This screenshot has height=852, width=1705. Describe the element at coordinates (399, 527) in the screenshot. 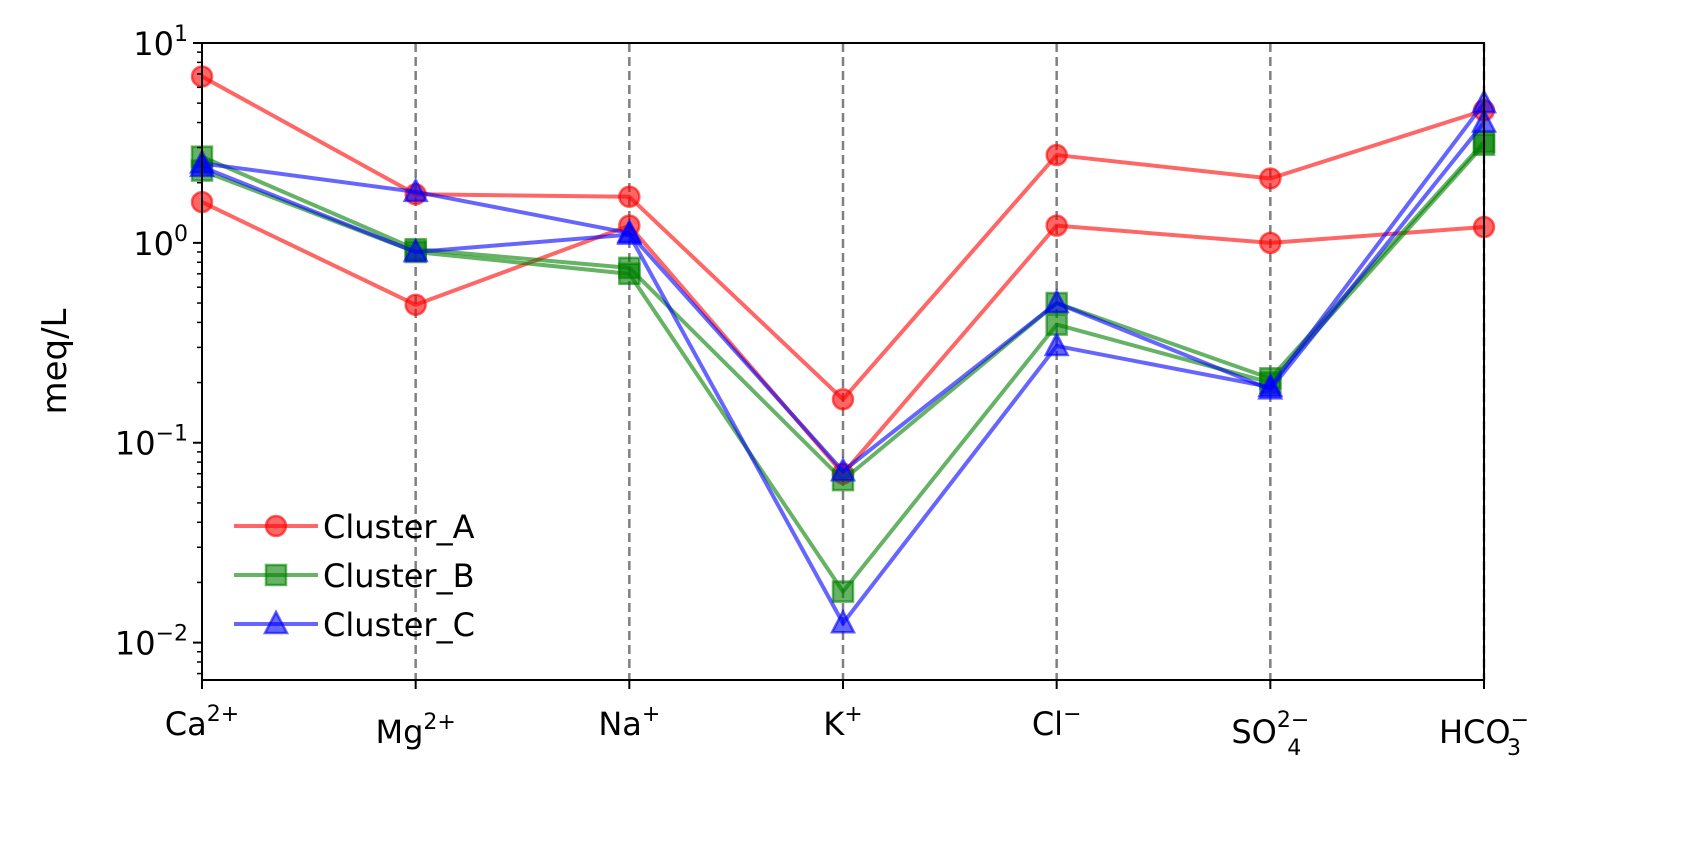

I see `legend-label: Cluster_A` at that location.